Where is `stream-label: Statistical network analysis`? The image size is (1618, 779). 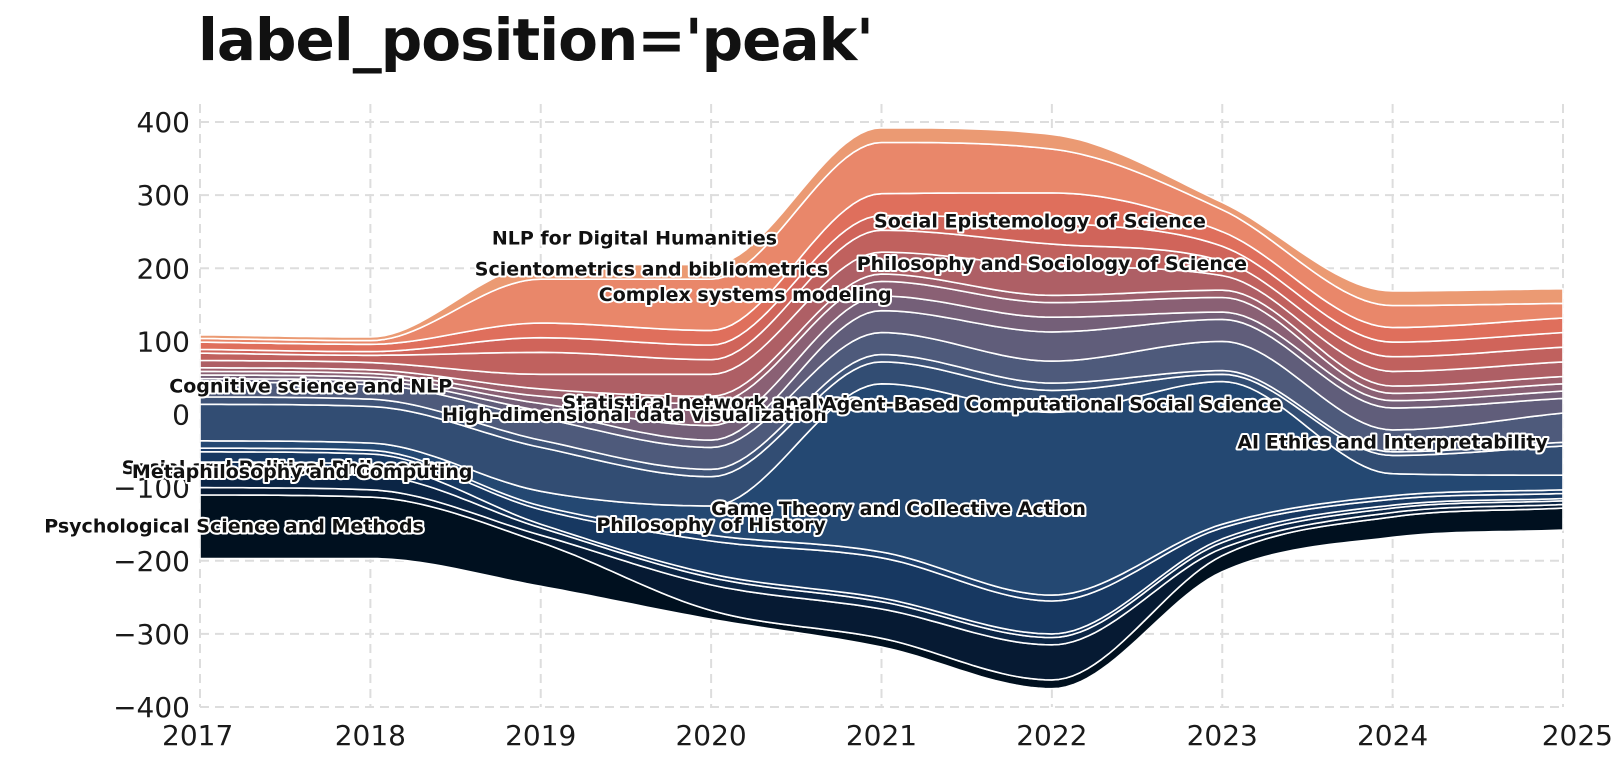 stream-label: Statistical network analysis is located at coordinates (711, 403).